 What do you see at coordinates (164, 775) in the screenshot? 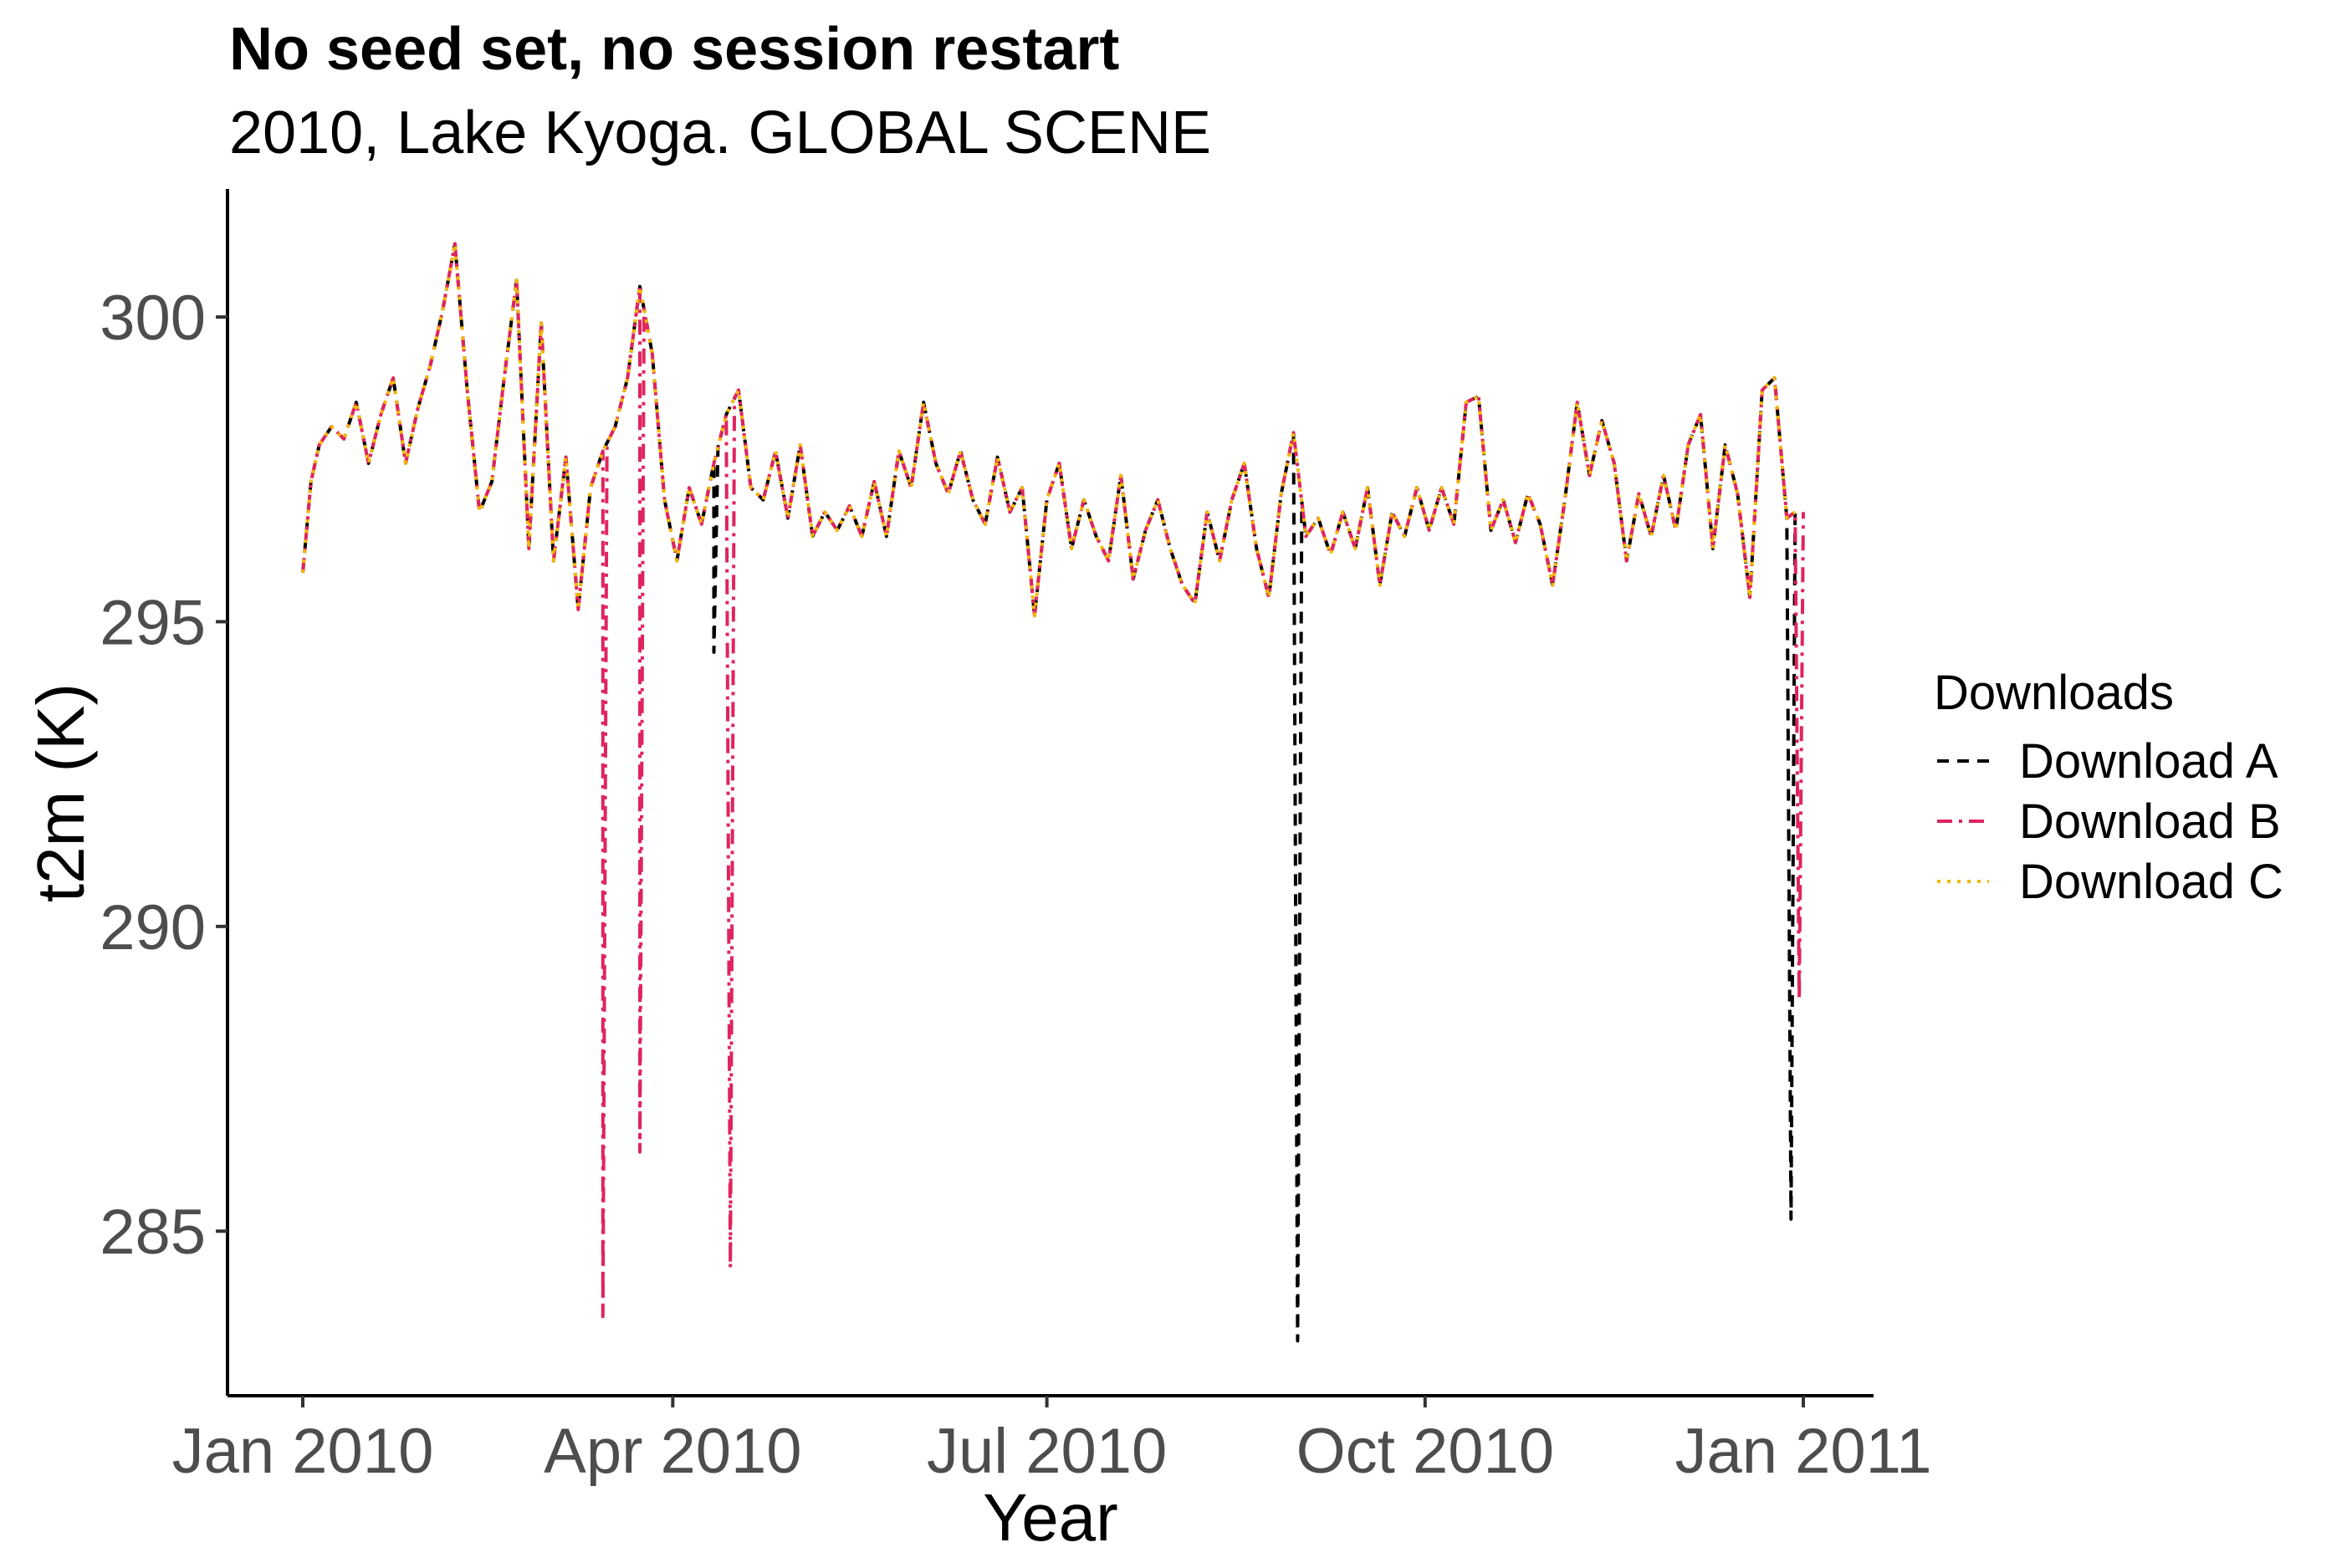
I see `y-axis-ticks: 285 290 295 300` at bounding box center [164, 775].